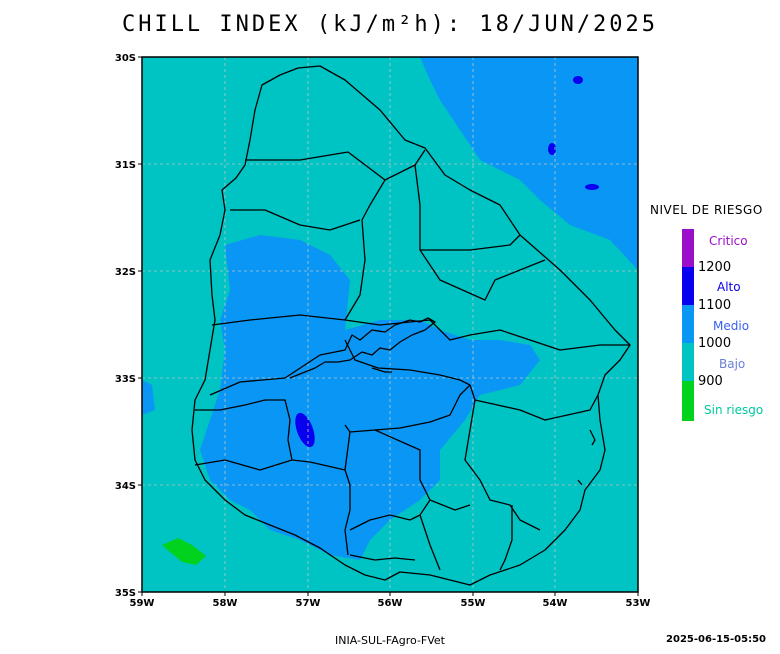  I want to click on lat-label-32s: 32S, so click(125, 272).